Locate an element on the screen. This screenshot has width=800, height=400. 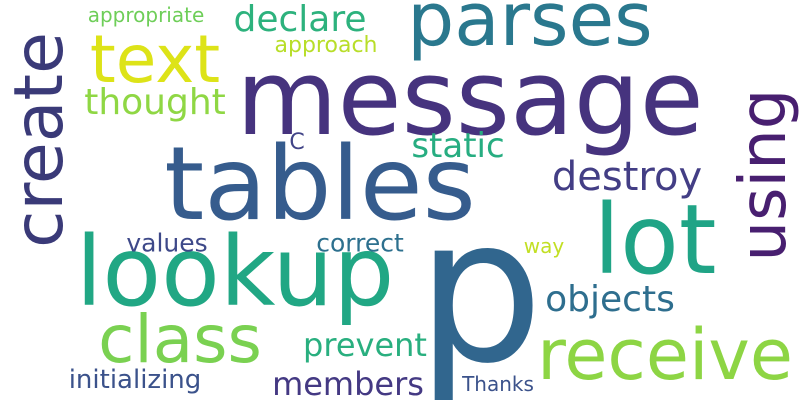
word-static: static is located at coordinates (458, 146).